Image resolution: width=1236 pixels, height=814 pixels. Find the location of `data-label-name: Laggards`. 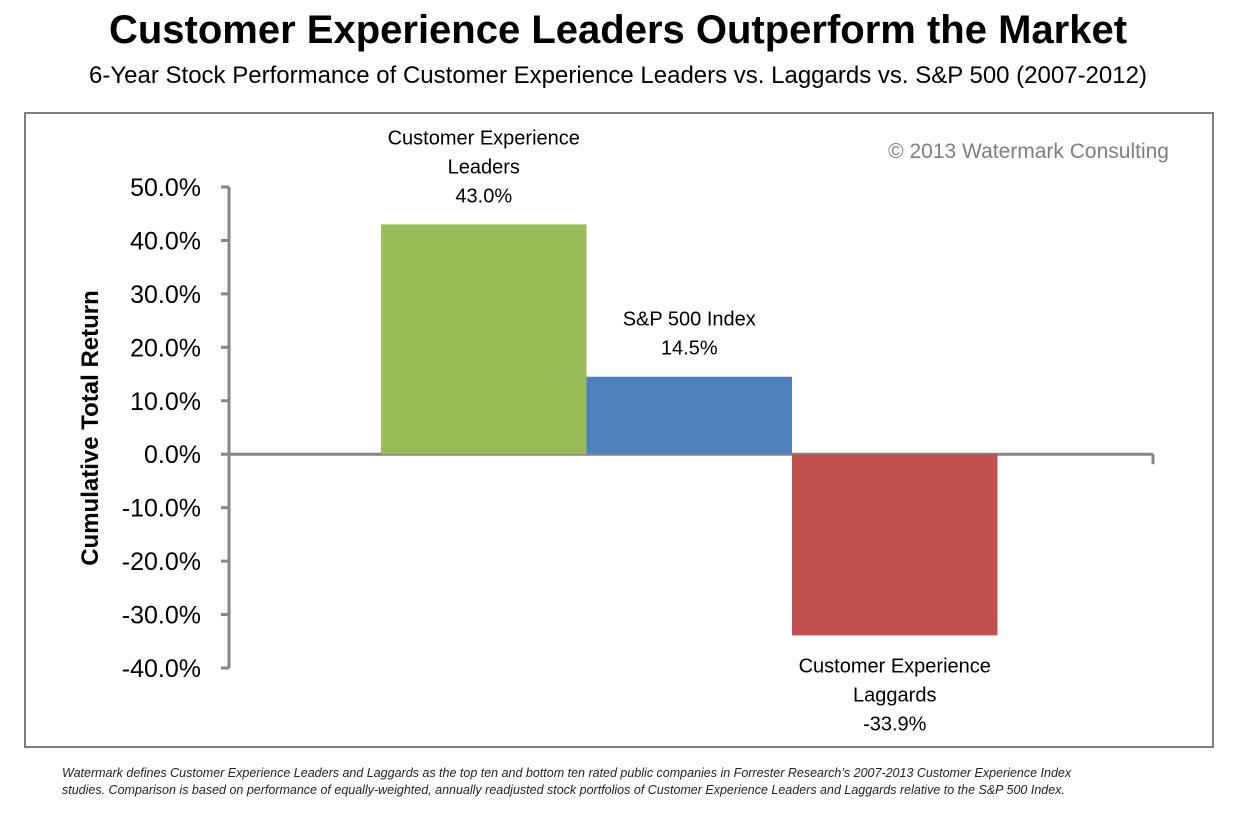

data-label-name: Laggards is located at coordinates (894, 695).